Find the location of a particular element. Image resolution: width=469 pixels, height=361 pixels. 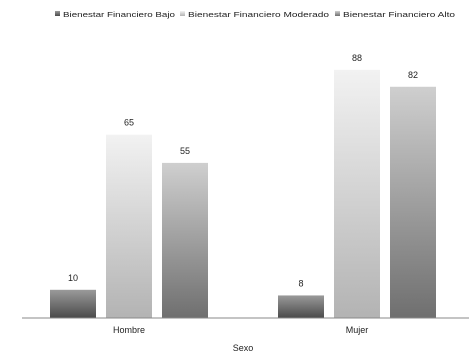

bar-hombre-bienestar-financiero-moderado is located at coordinates (129, 226).